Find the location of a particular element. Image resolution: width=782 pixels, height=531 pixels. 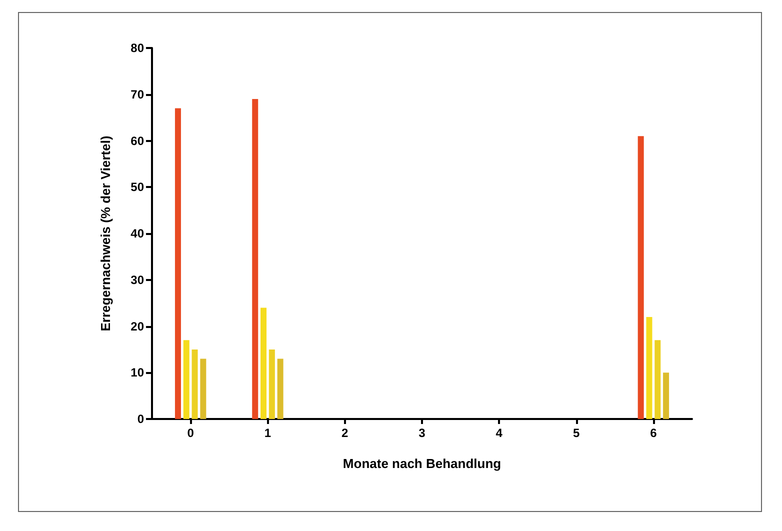

y-tick-label: 10 is located at coordinates (137, 373).